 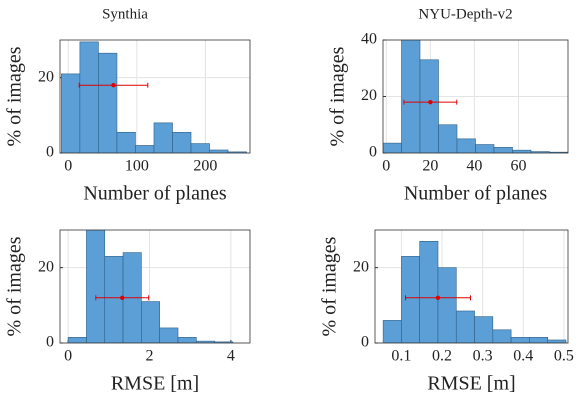 I want to click on y-tick-label: 40, so click(x=369, y=39).